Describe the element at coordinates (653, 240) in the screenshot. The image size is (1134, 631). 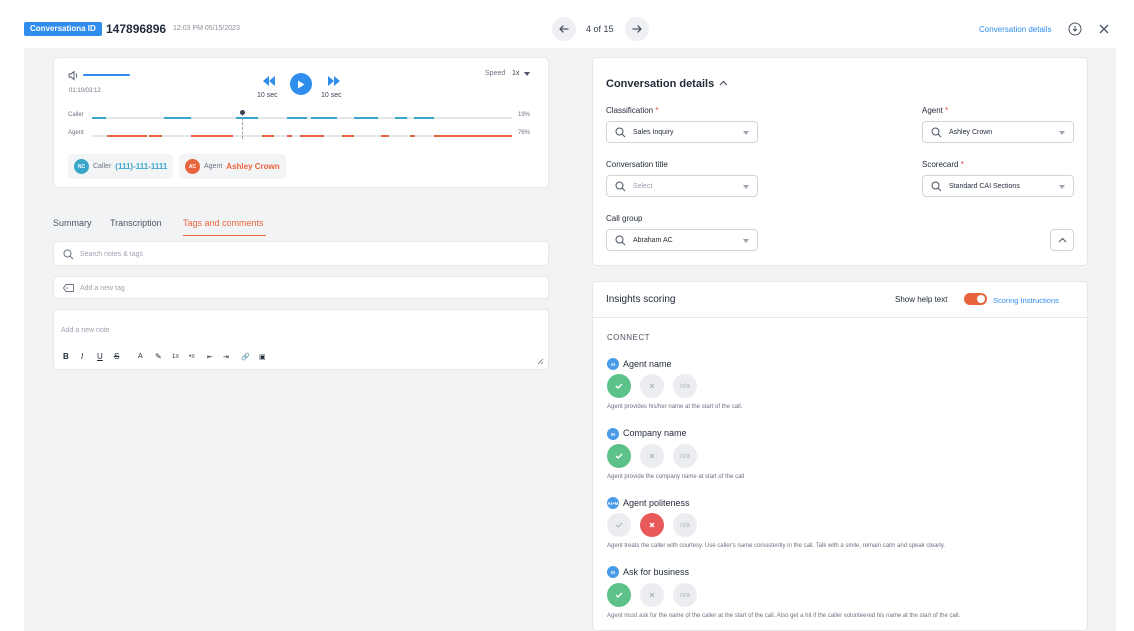
I see `call-group-value: Abraham AC` at that location.